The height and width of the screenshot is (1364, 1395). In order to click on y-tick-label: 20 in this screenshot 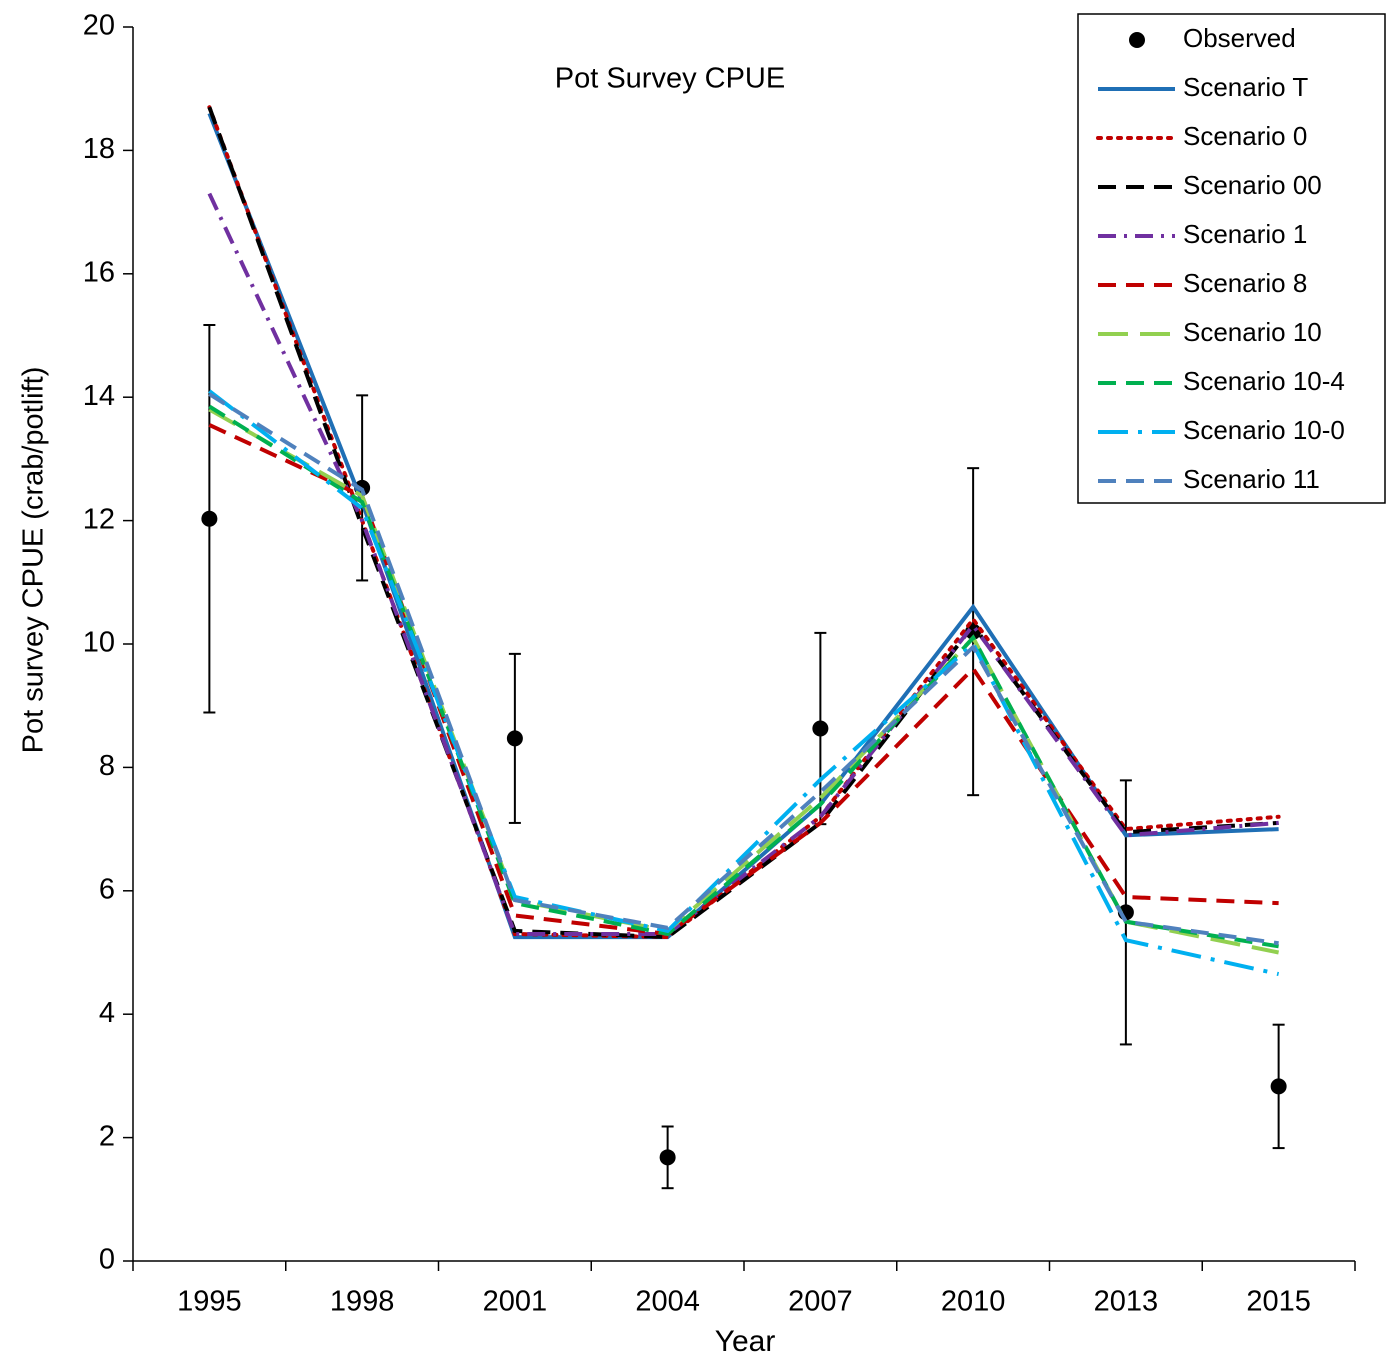, I will do `click(99, 26)`.